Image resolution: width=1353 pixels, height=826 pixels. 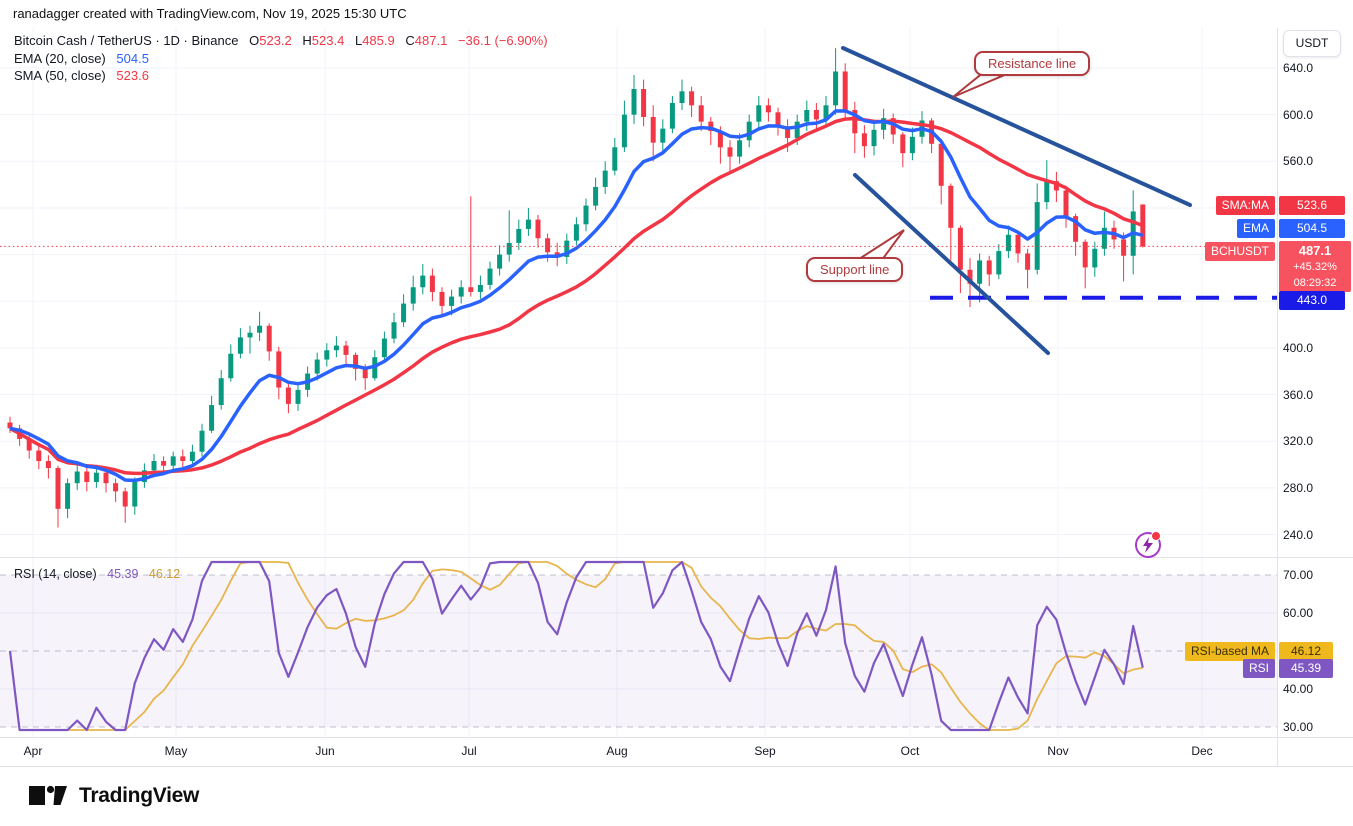 What do you see at coordinates (1312, 300) in the screenshot?
I see `level-badge-value: 443.0` at bounding box center [1312, 300].